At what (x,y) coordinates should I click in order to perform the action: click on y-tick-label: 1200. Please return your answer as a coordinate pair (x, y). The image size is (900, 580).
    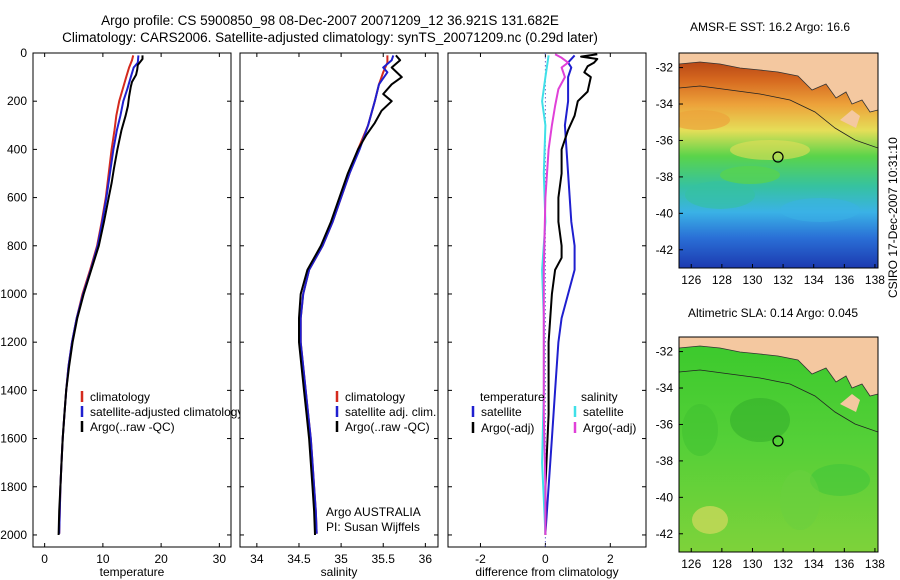
    Looking at the image, I should click on (13, 342).